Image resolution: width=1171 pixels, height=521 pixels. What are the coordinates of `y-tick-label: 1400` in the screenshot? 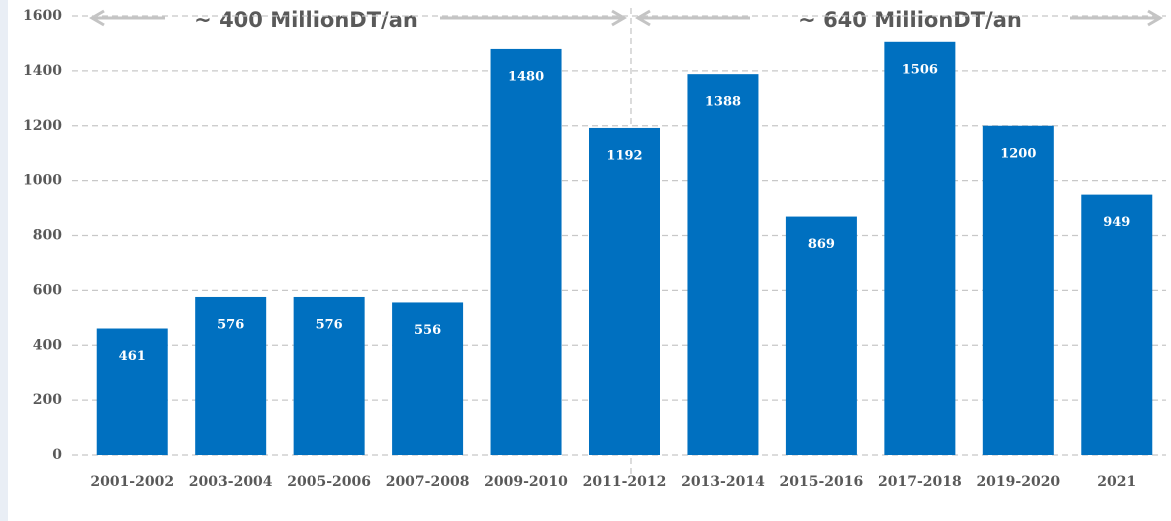 It's located at (42, 71).